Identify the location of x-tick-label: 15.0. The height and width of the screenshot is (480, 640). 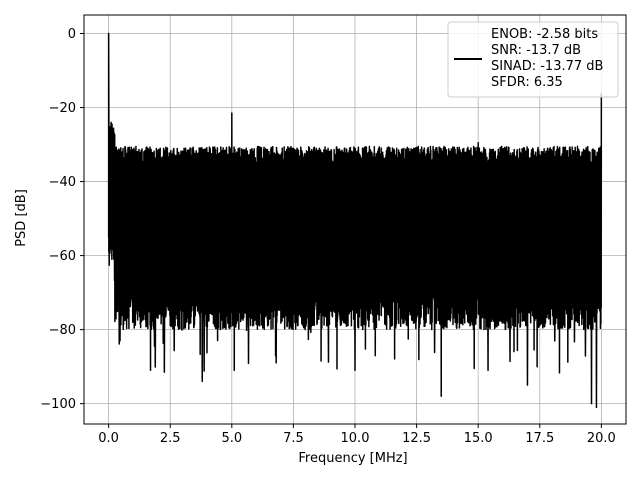
(478, 438).